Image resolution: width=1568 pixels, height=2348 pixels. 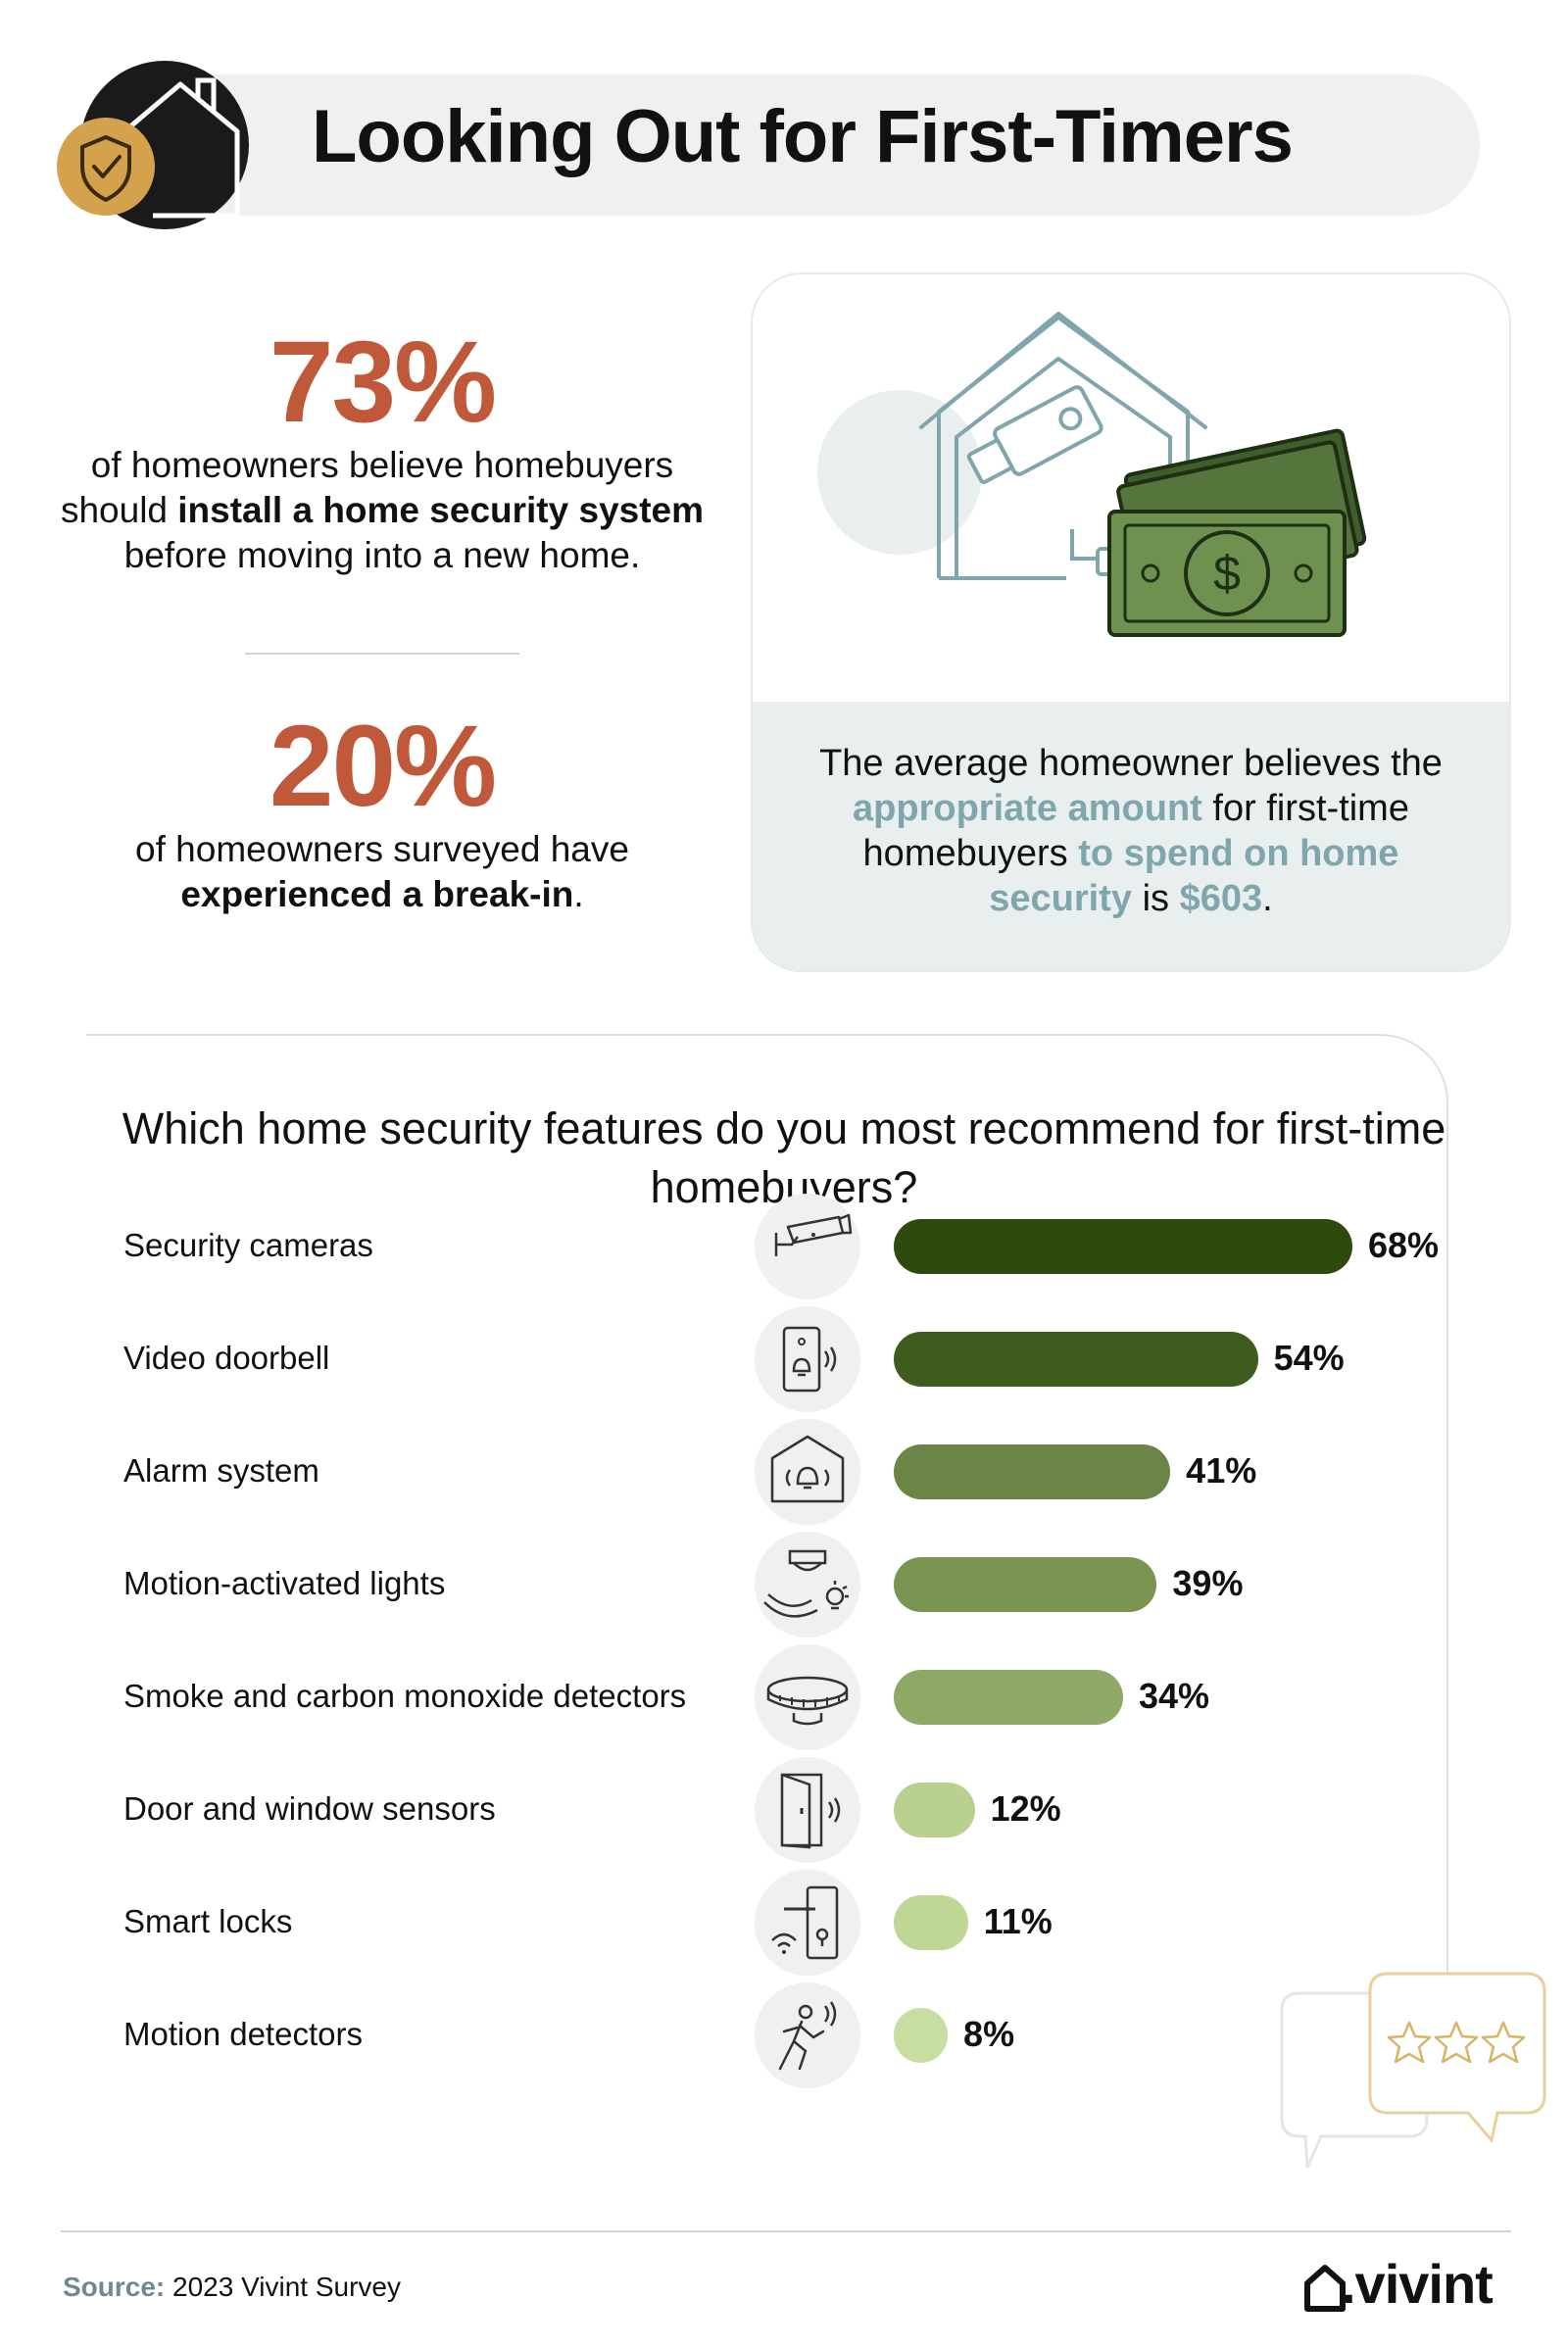 What do you see at coordinates (221, 1470) in the screenshot?
I see `bar-category-label: Alarm system` at bounding box center [221, 1470].